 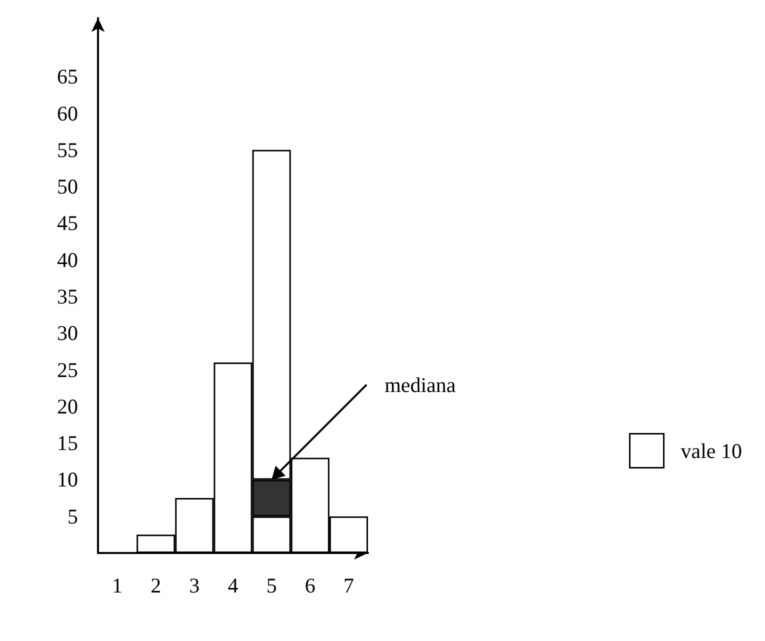 What do you see at coordinates (156, 586) in the screenshot?
I see `x-tick-label: 2` at bounding box center [156, 586].